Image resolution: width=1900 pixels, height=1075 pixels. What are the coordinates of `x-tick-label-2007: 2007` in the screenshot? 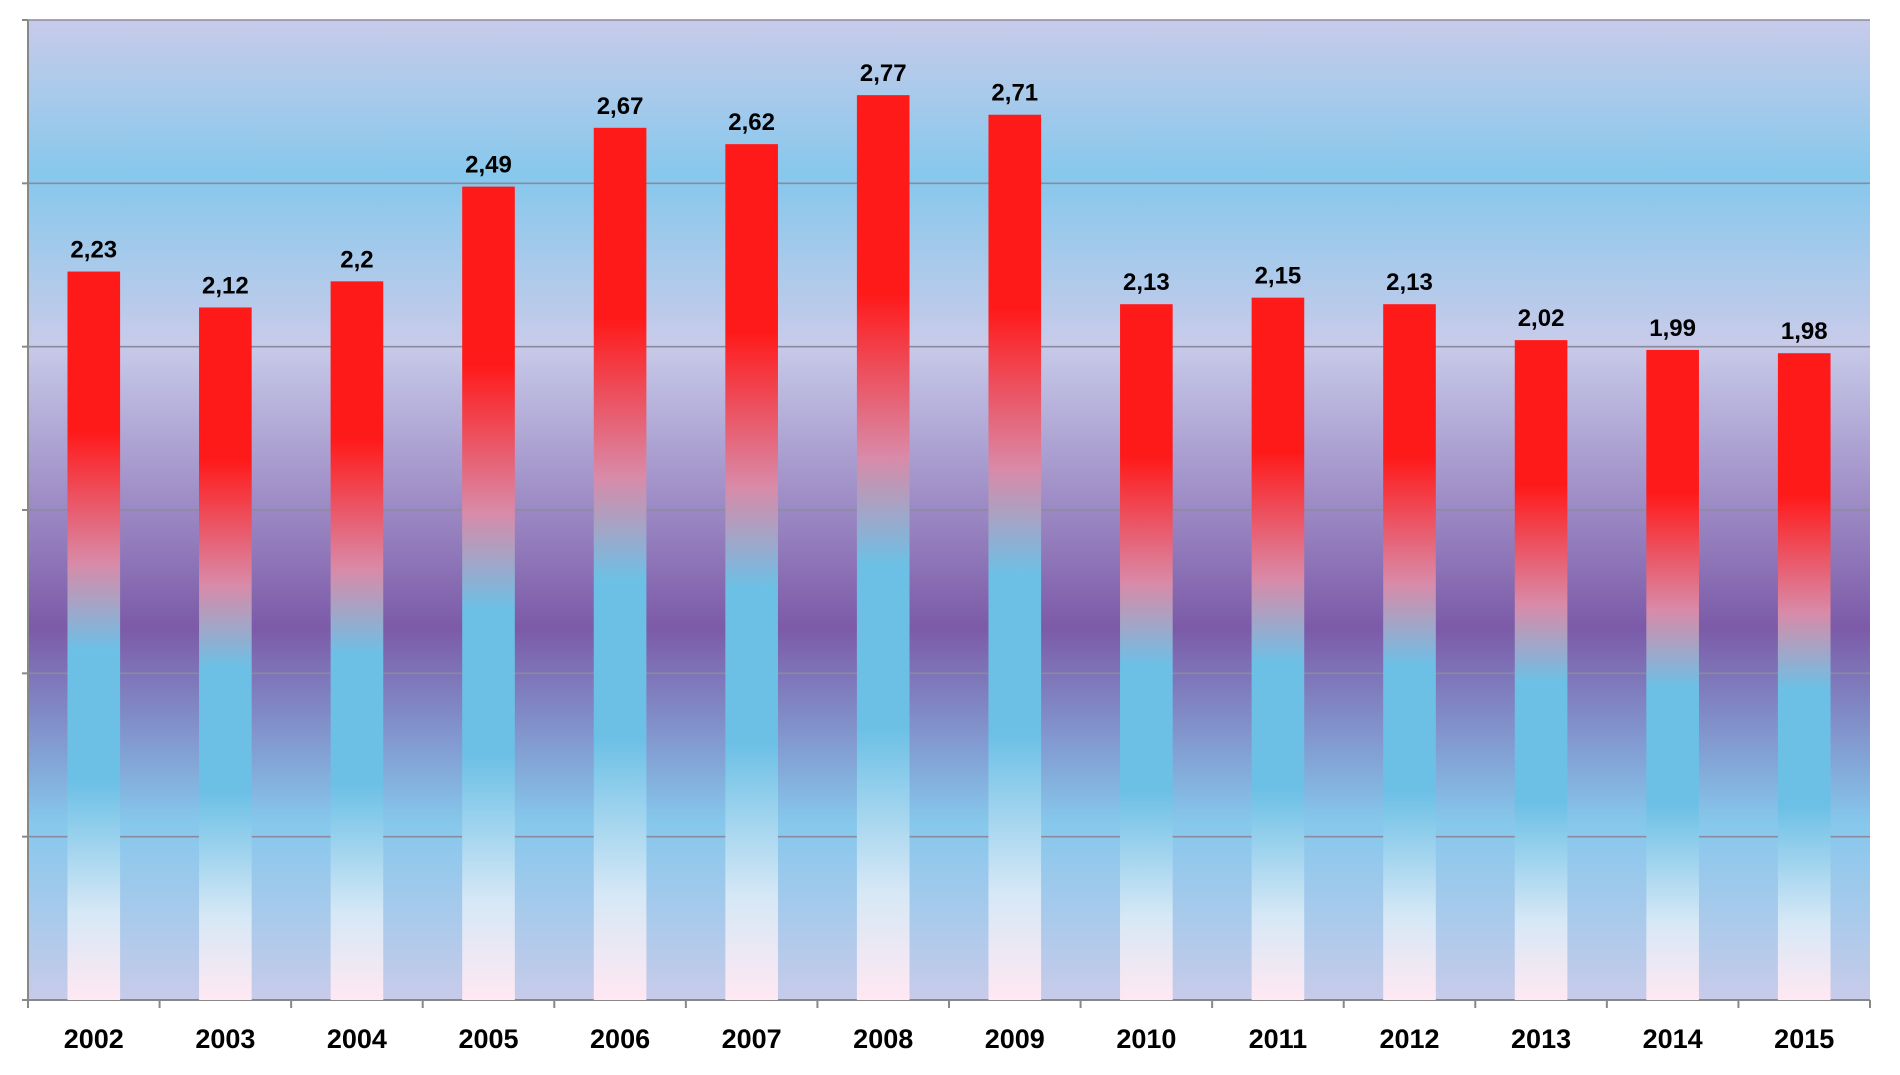 It's located at (752, 1039).